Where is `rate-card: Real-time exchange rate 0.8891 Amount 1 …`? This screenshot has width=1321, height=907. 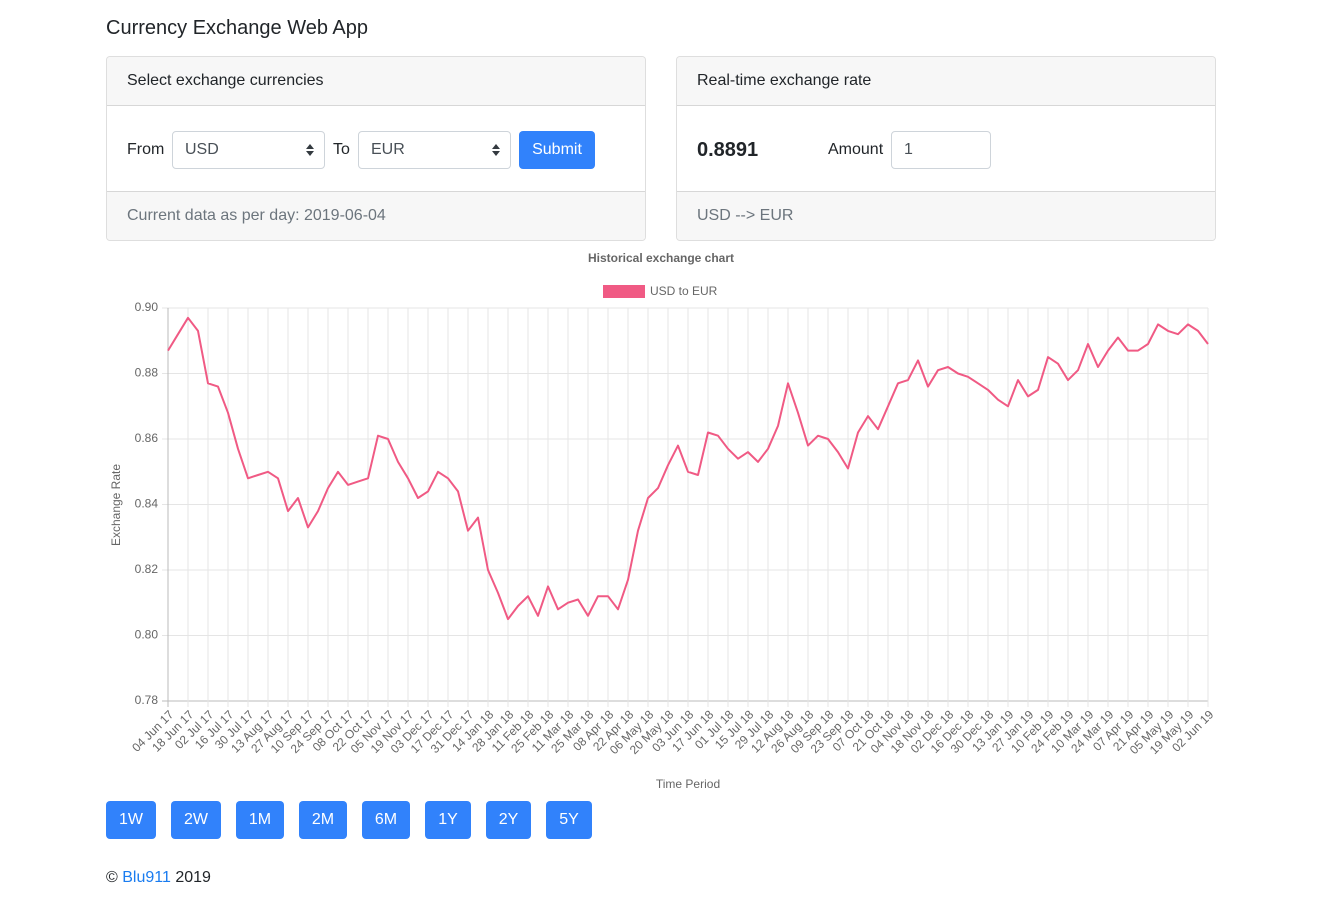
rate-card: Real-time exchange rate 0.8891 Amount 1 … is located at coordinates (946, 148).